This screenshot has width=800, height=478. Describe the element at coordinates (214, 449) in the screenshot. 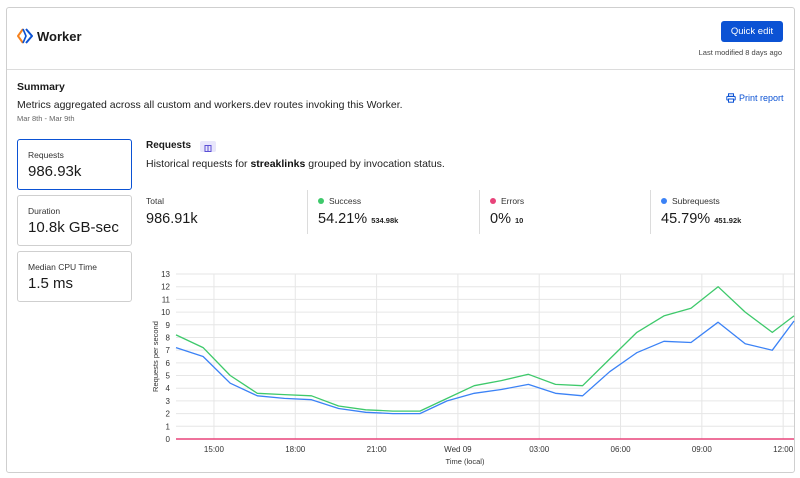

I see `x-tick-label: 15:00` at that location.